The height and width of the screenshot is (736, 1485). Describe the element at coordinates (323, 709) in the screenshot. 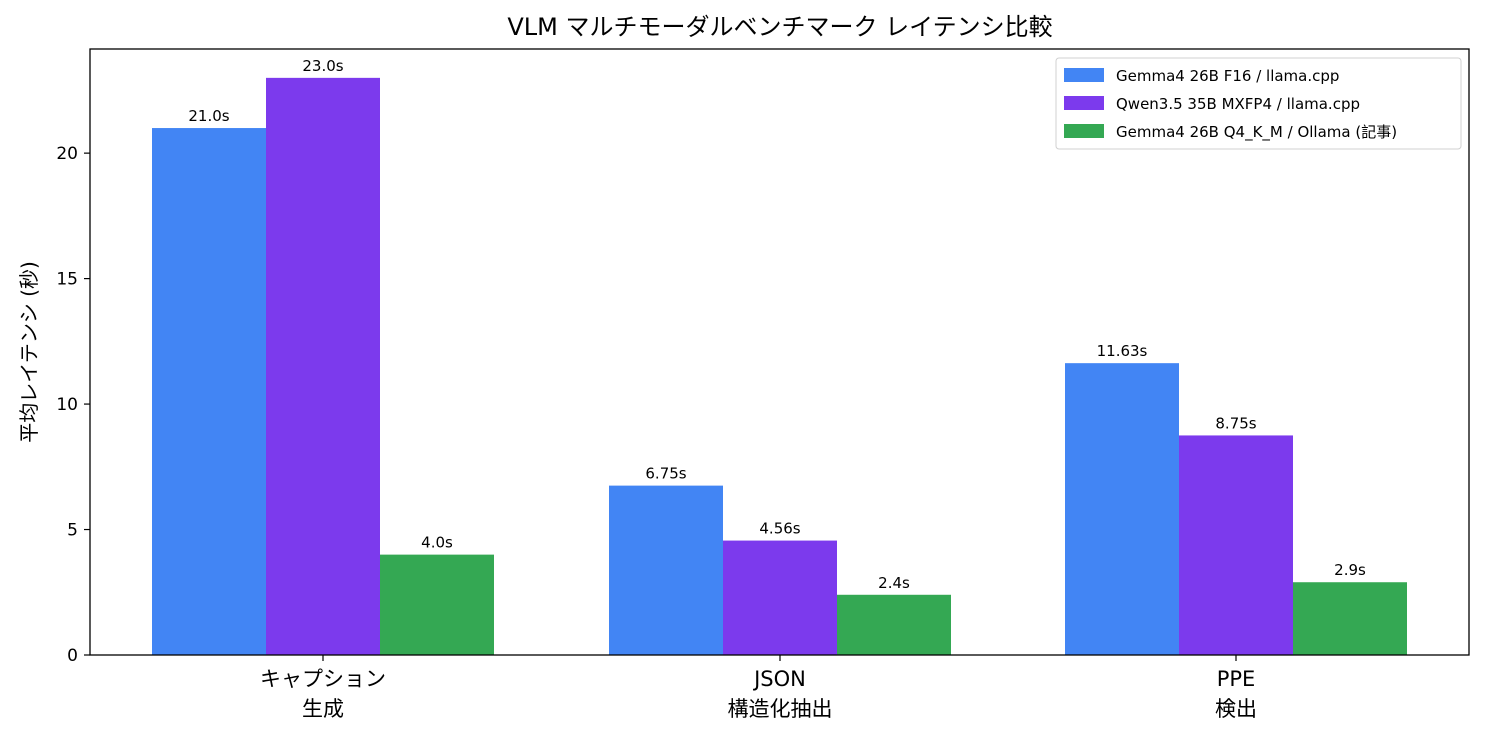

I see `x-category-label: 生成` at that location.